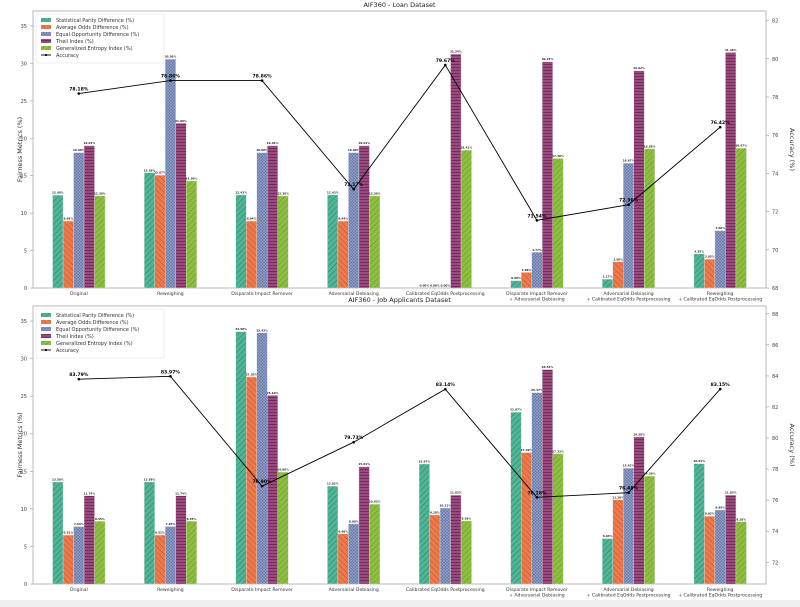 The image size is (800, 607). What do you see at coordinates (628, 590) in the screenshot?
I see `x-tick-label: Adversarial Debiasing` at bounding box center [628, 590].